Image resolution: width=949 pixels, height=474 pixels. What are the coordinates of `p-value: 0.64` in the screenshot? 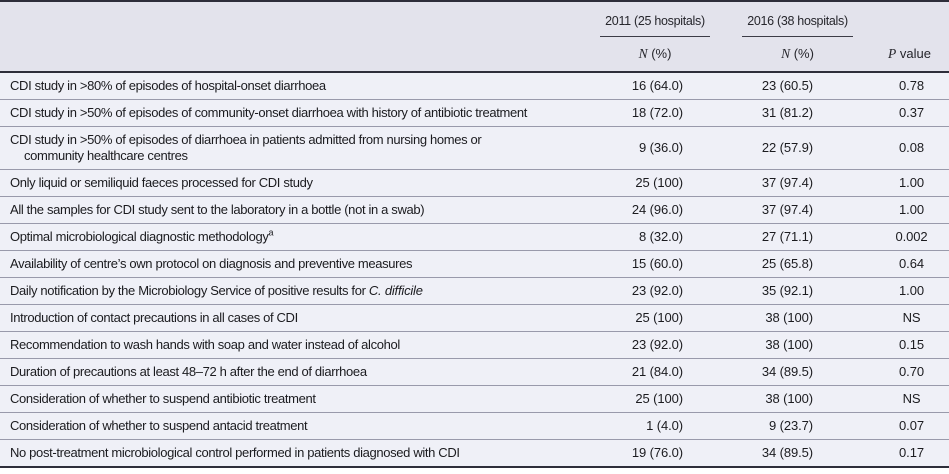 It's located at (911, 263).